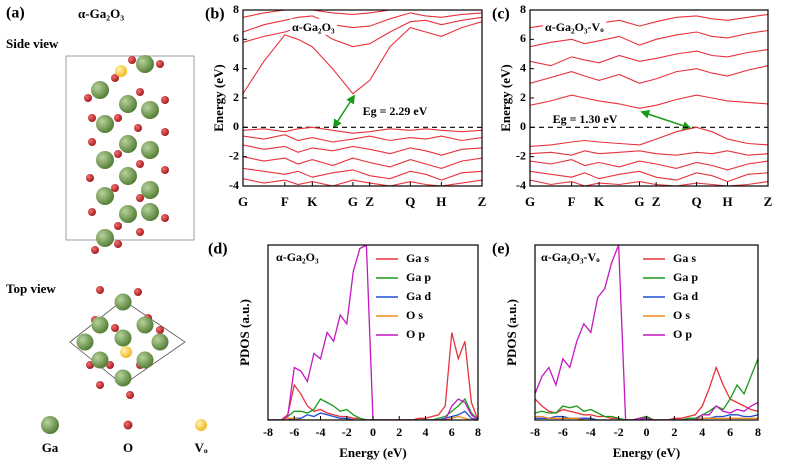  Describe the element at coordinates (373, 452) in the screenshot. I see `x-axis-label: Energy (eV)` at that location.